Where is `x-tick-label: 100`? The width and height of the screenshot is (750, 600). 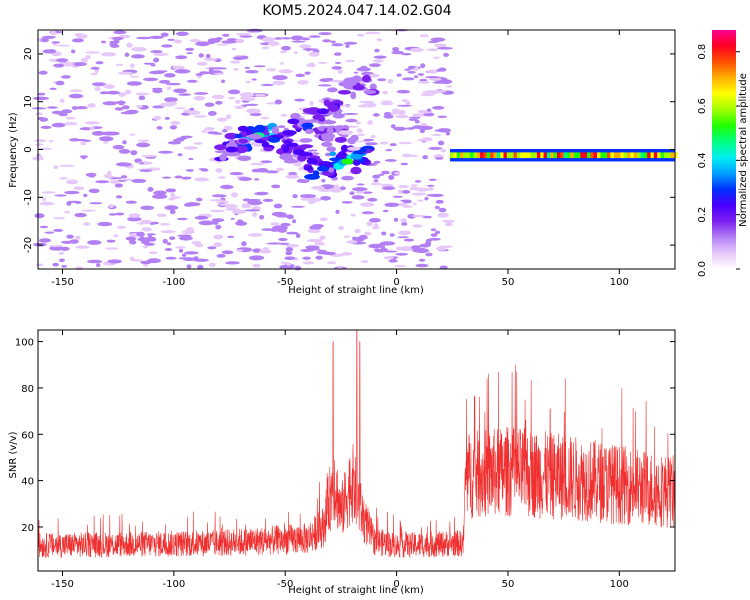
x-tick-label: 100 is located at coordinates (619, 584).